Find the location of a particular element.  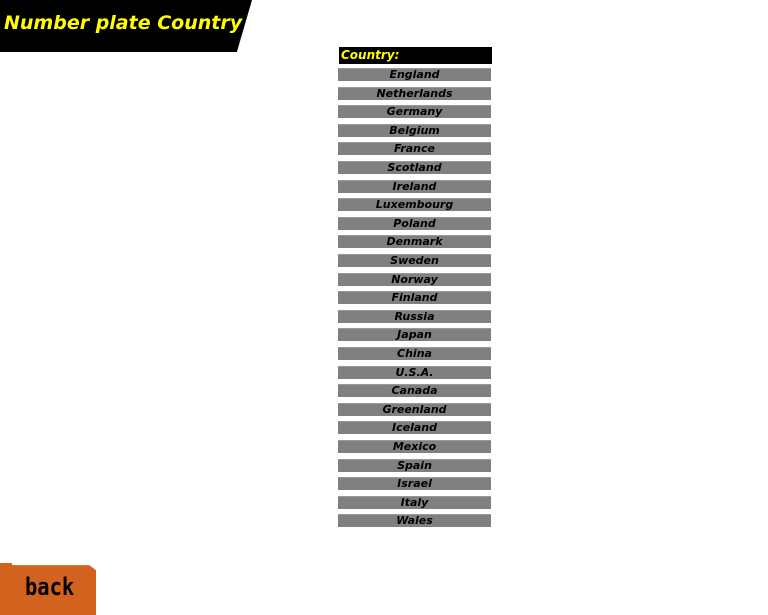

country-item-ireland: Ireland is located at coordinates (414, 186).